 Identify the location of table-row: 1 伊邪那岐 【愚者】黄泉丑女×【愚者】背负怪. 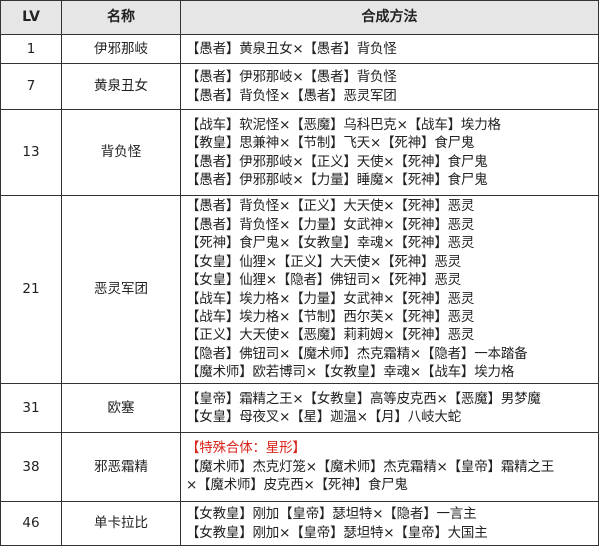
(299, 49).